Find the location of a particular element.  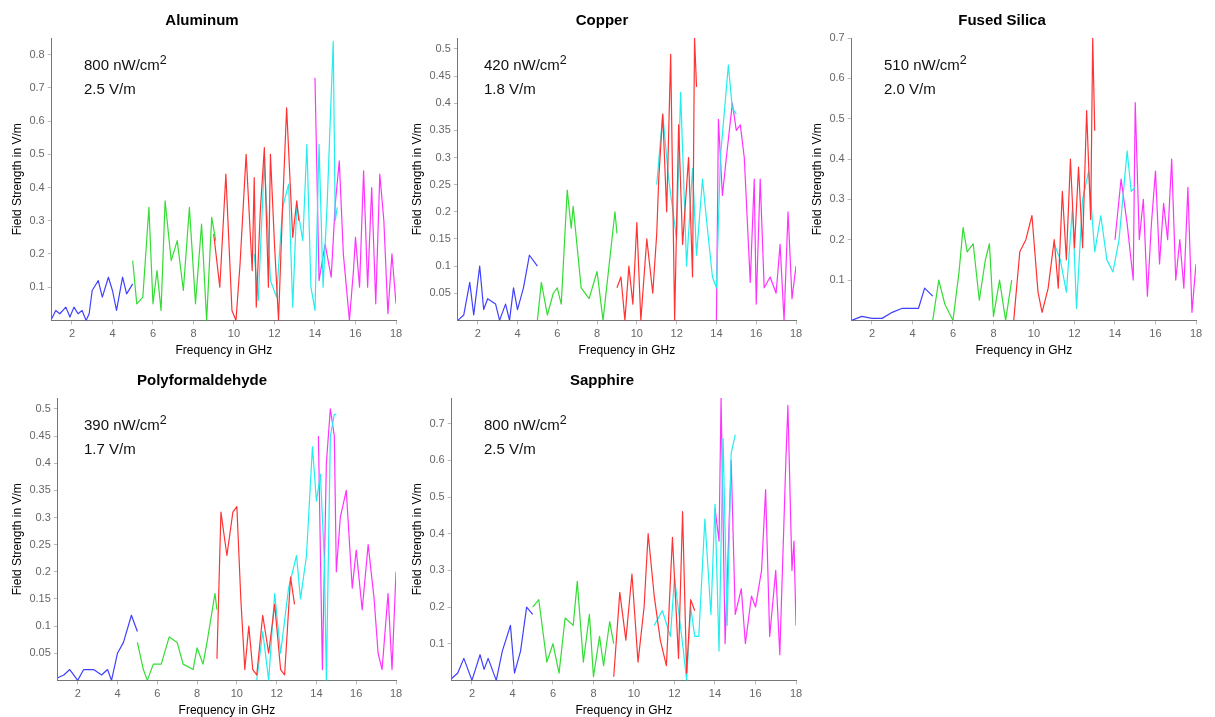

chart-title: Sapphire is located at coordinates (602, 380).